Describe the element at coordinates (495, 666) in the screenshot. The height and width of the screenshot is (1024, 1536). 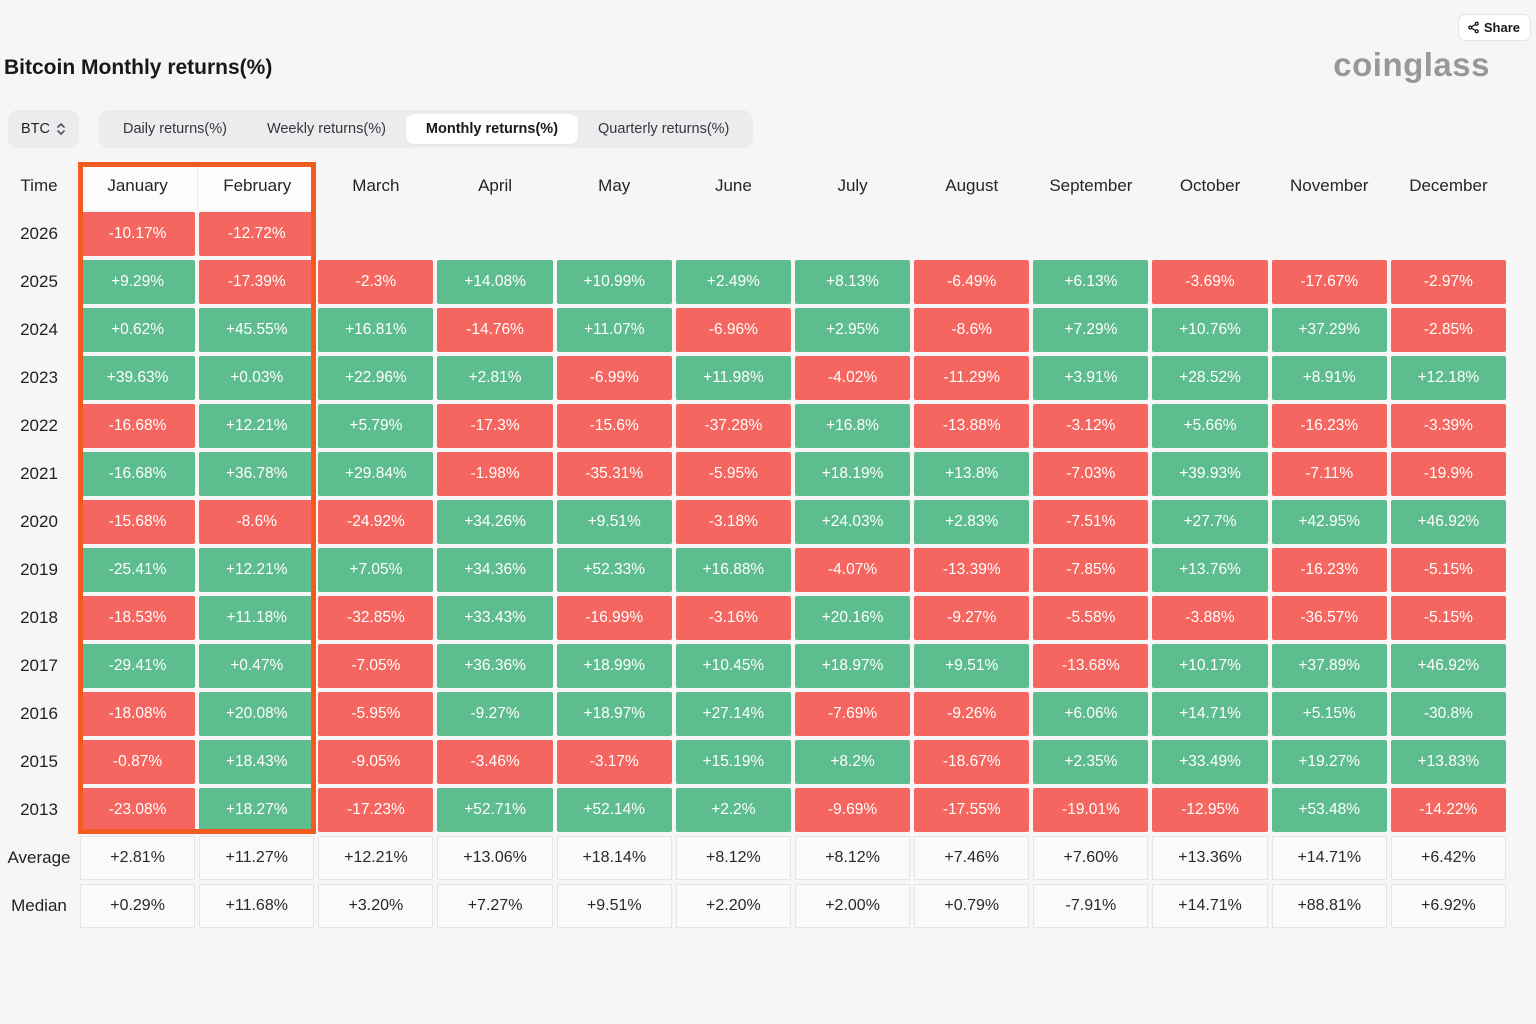
I see `cell-2017-april: +36.36%` at that location.